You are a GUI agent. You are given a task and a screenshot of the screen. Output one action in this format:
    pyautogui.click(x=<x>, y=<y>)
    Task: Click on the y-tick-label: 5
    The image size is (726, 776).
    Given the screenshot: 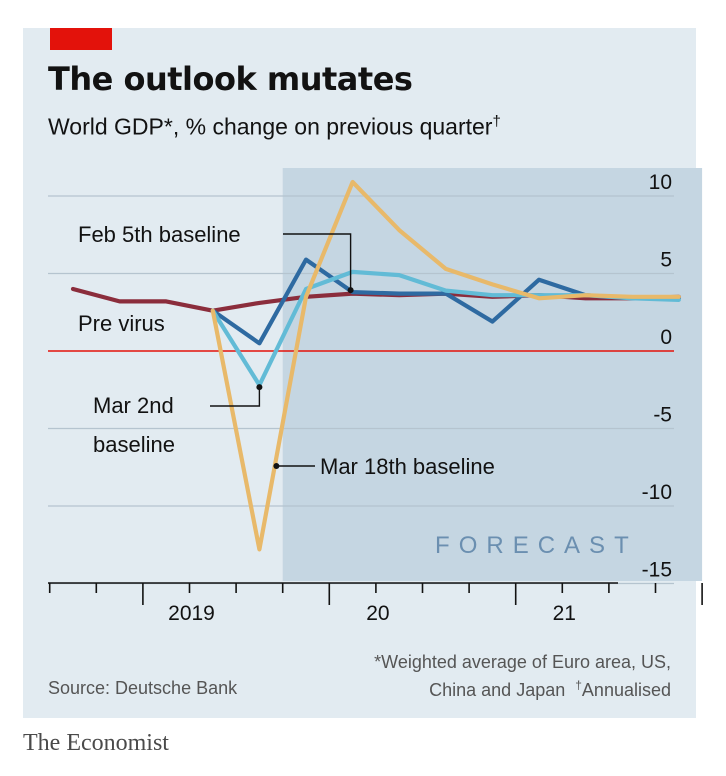 What is the action you would take?
    pyautogui.click(x=666, y=260)
    